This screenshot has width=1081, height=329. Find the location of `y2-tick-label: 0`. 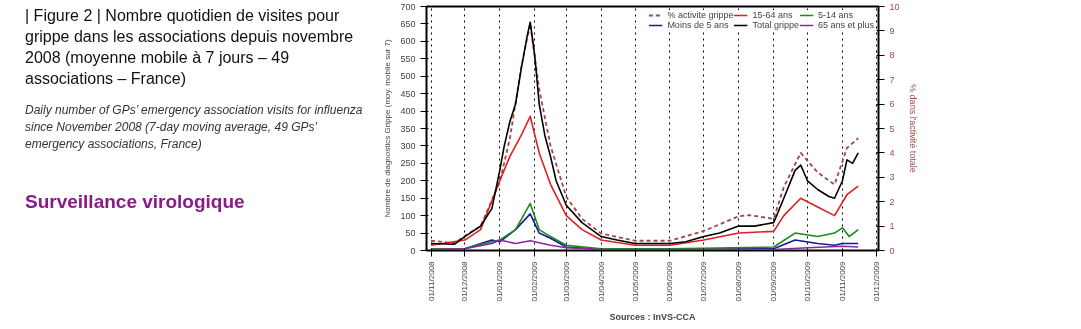

y2-tick-label: 0 is located at coordinates (892, 250).